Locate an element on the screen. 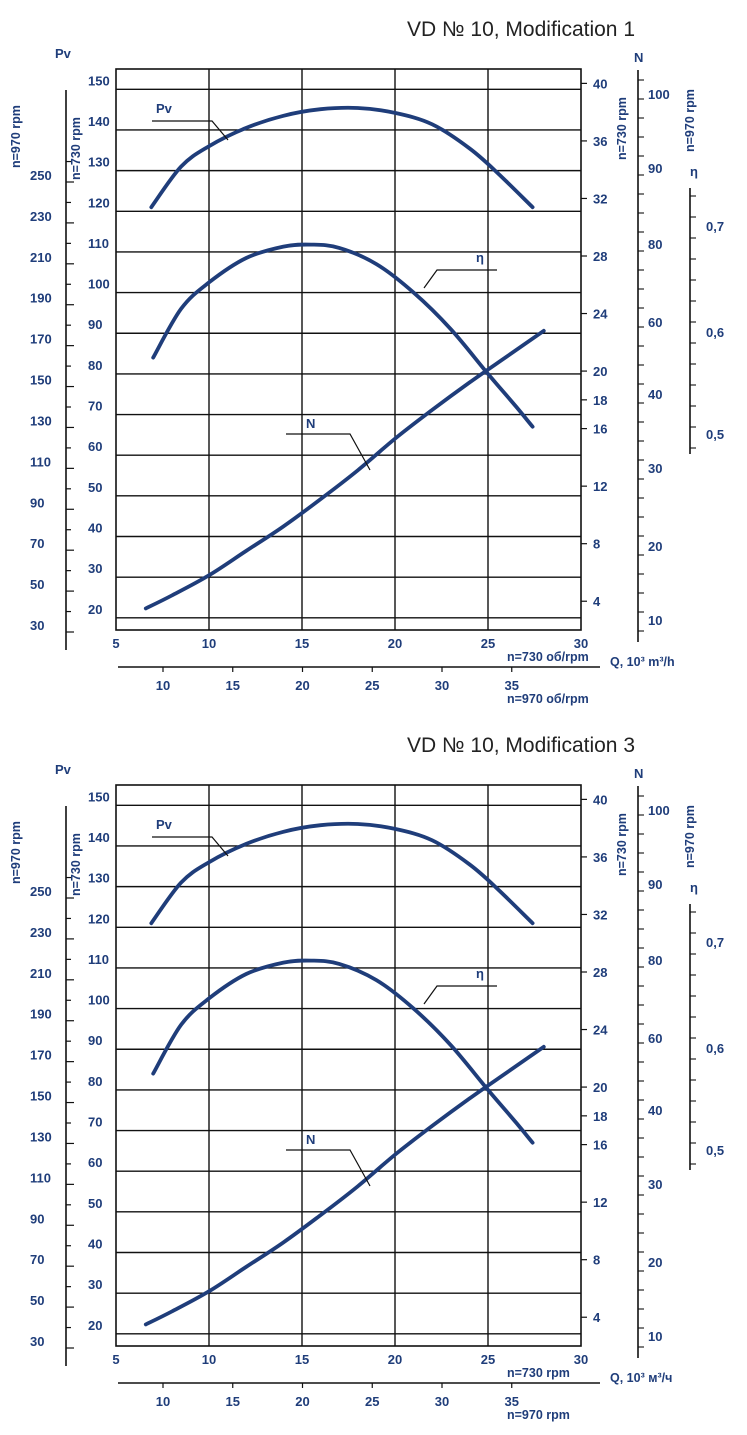 The height and width of the screenshot is (1435, 747). tick-label-pv730: 80 is located at coordinates (95, 1081).